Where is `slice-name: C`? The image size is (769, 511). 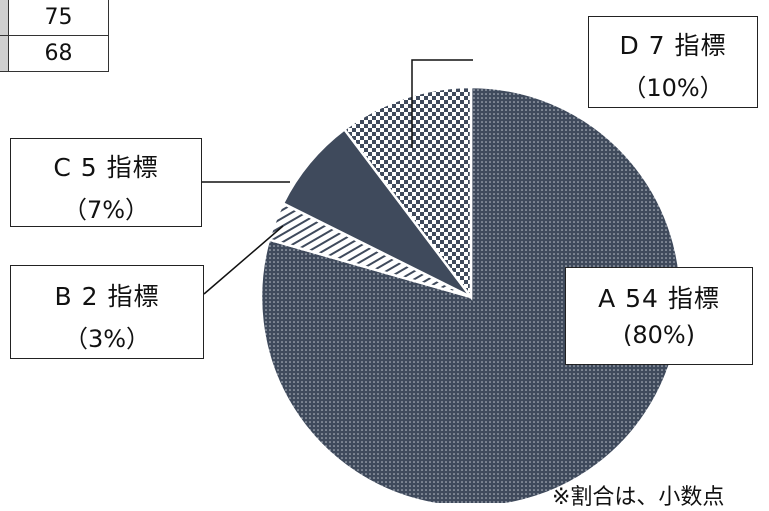
slice-name: C is located at coordinates (62, 167).